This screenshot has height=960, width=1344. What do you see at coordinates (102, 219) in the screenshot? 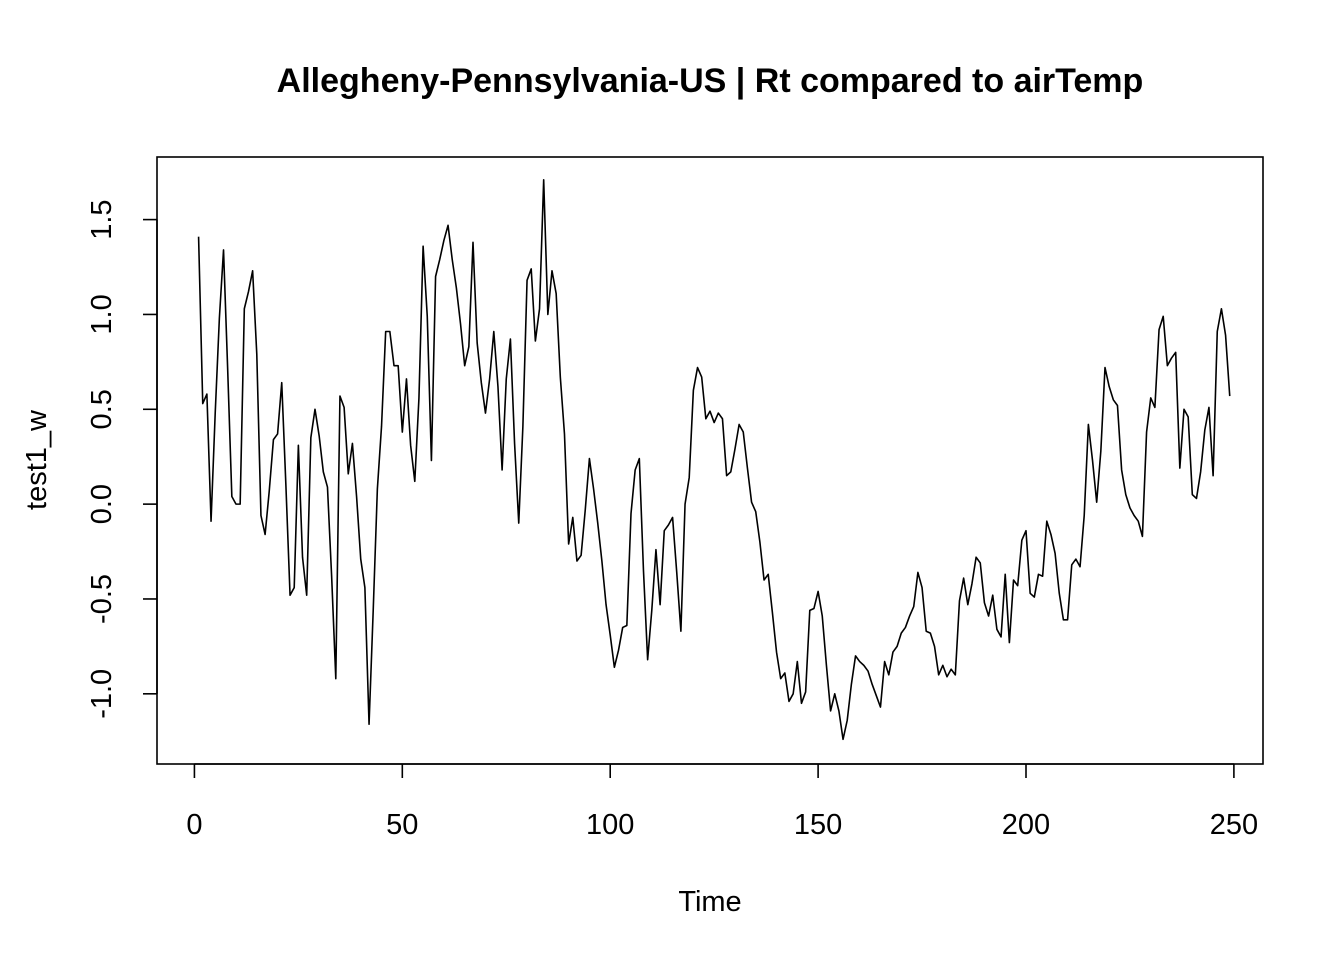
I see `y-tick-label: 1.5` at bounding box center [102, 219].